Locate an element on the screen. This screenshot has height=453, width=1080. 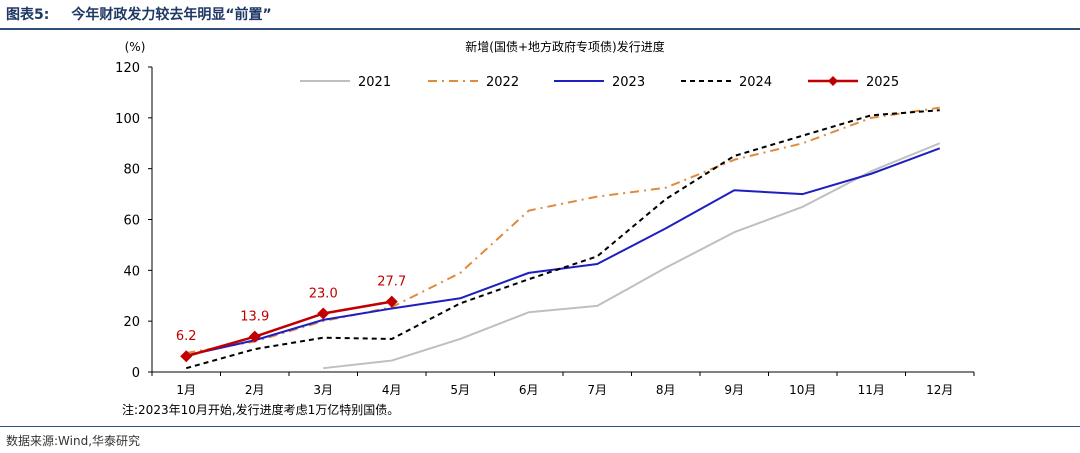
series-2025: 6.2 13.9 23.0 27.7 is located at coordinates (291, 319).